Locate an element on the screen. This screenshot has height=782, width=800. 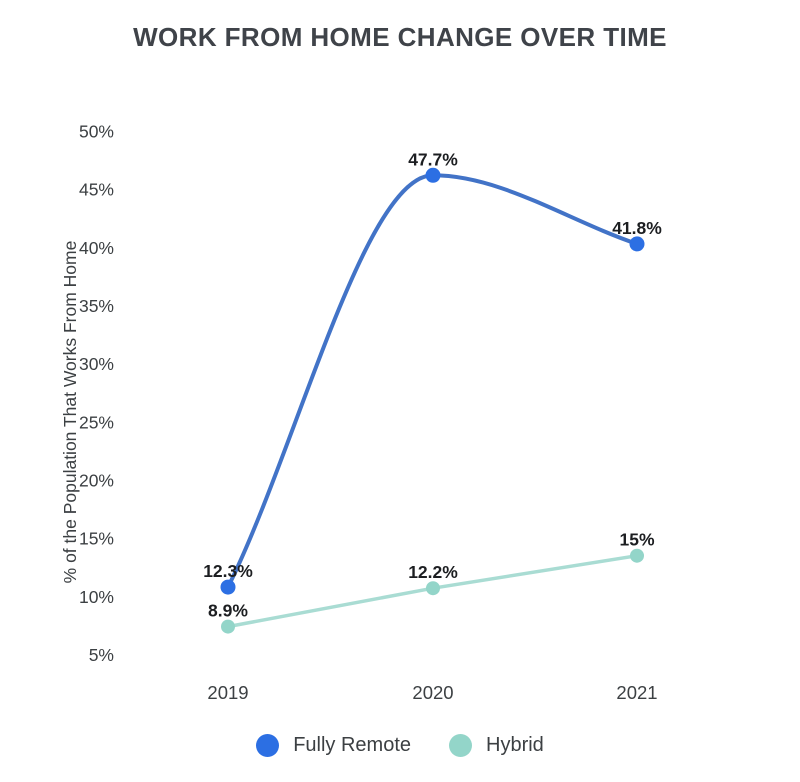
y-tick-label: 40% is located at coordinates (96, 248).